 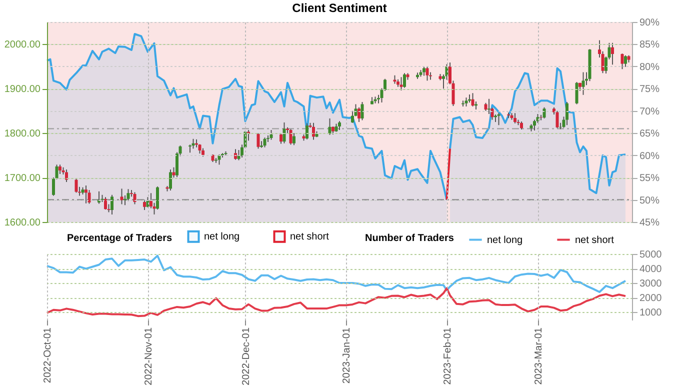 What do you see at coordinates (22, 178) in the screenshot?
I see `y-tick-label: 1700.00` at bounding box center [22, 178].